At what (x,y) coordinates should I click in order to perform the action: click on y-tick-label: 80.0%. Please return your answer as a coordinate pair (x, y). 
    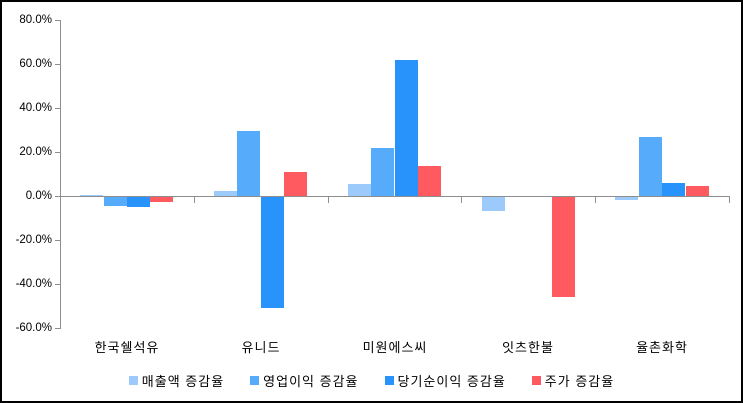
    Looking at the image, I should click on (35, 20).